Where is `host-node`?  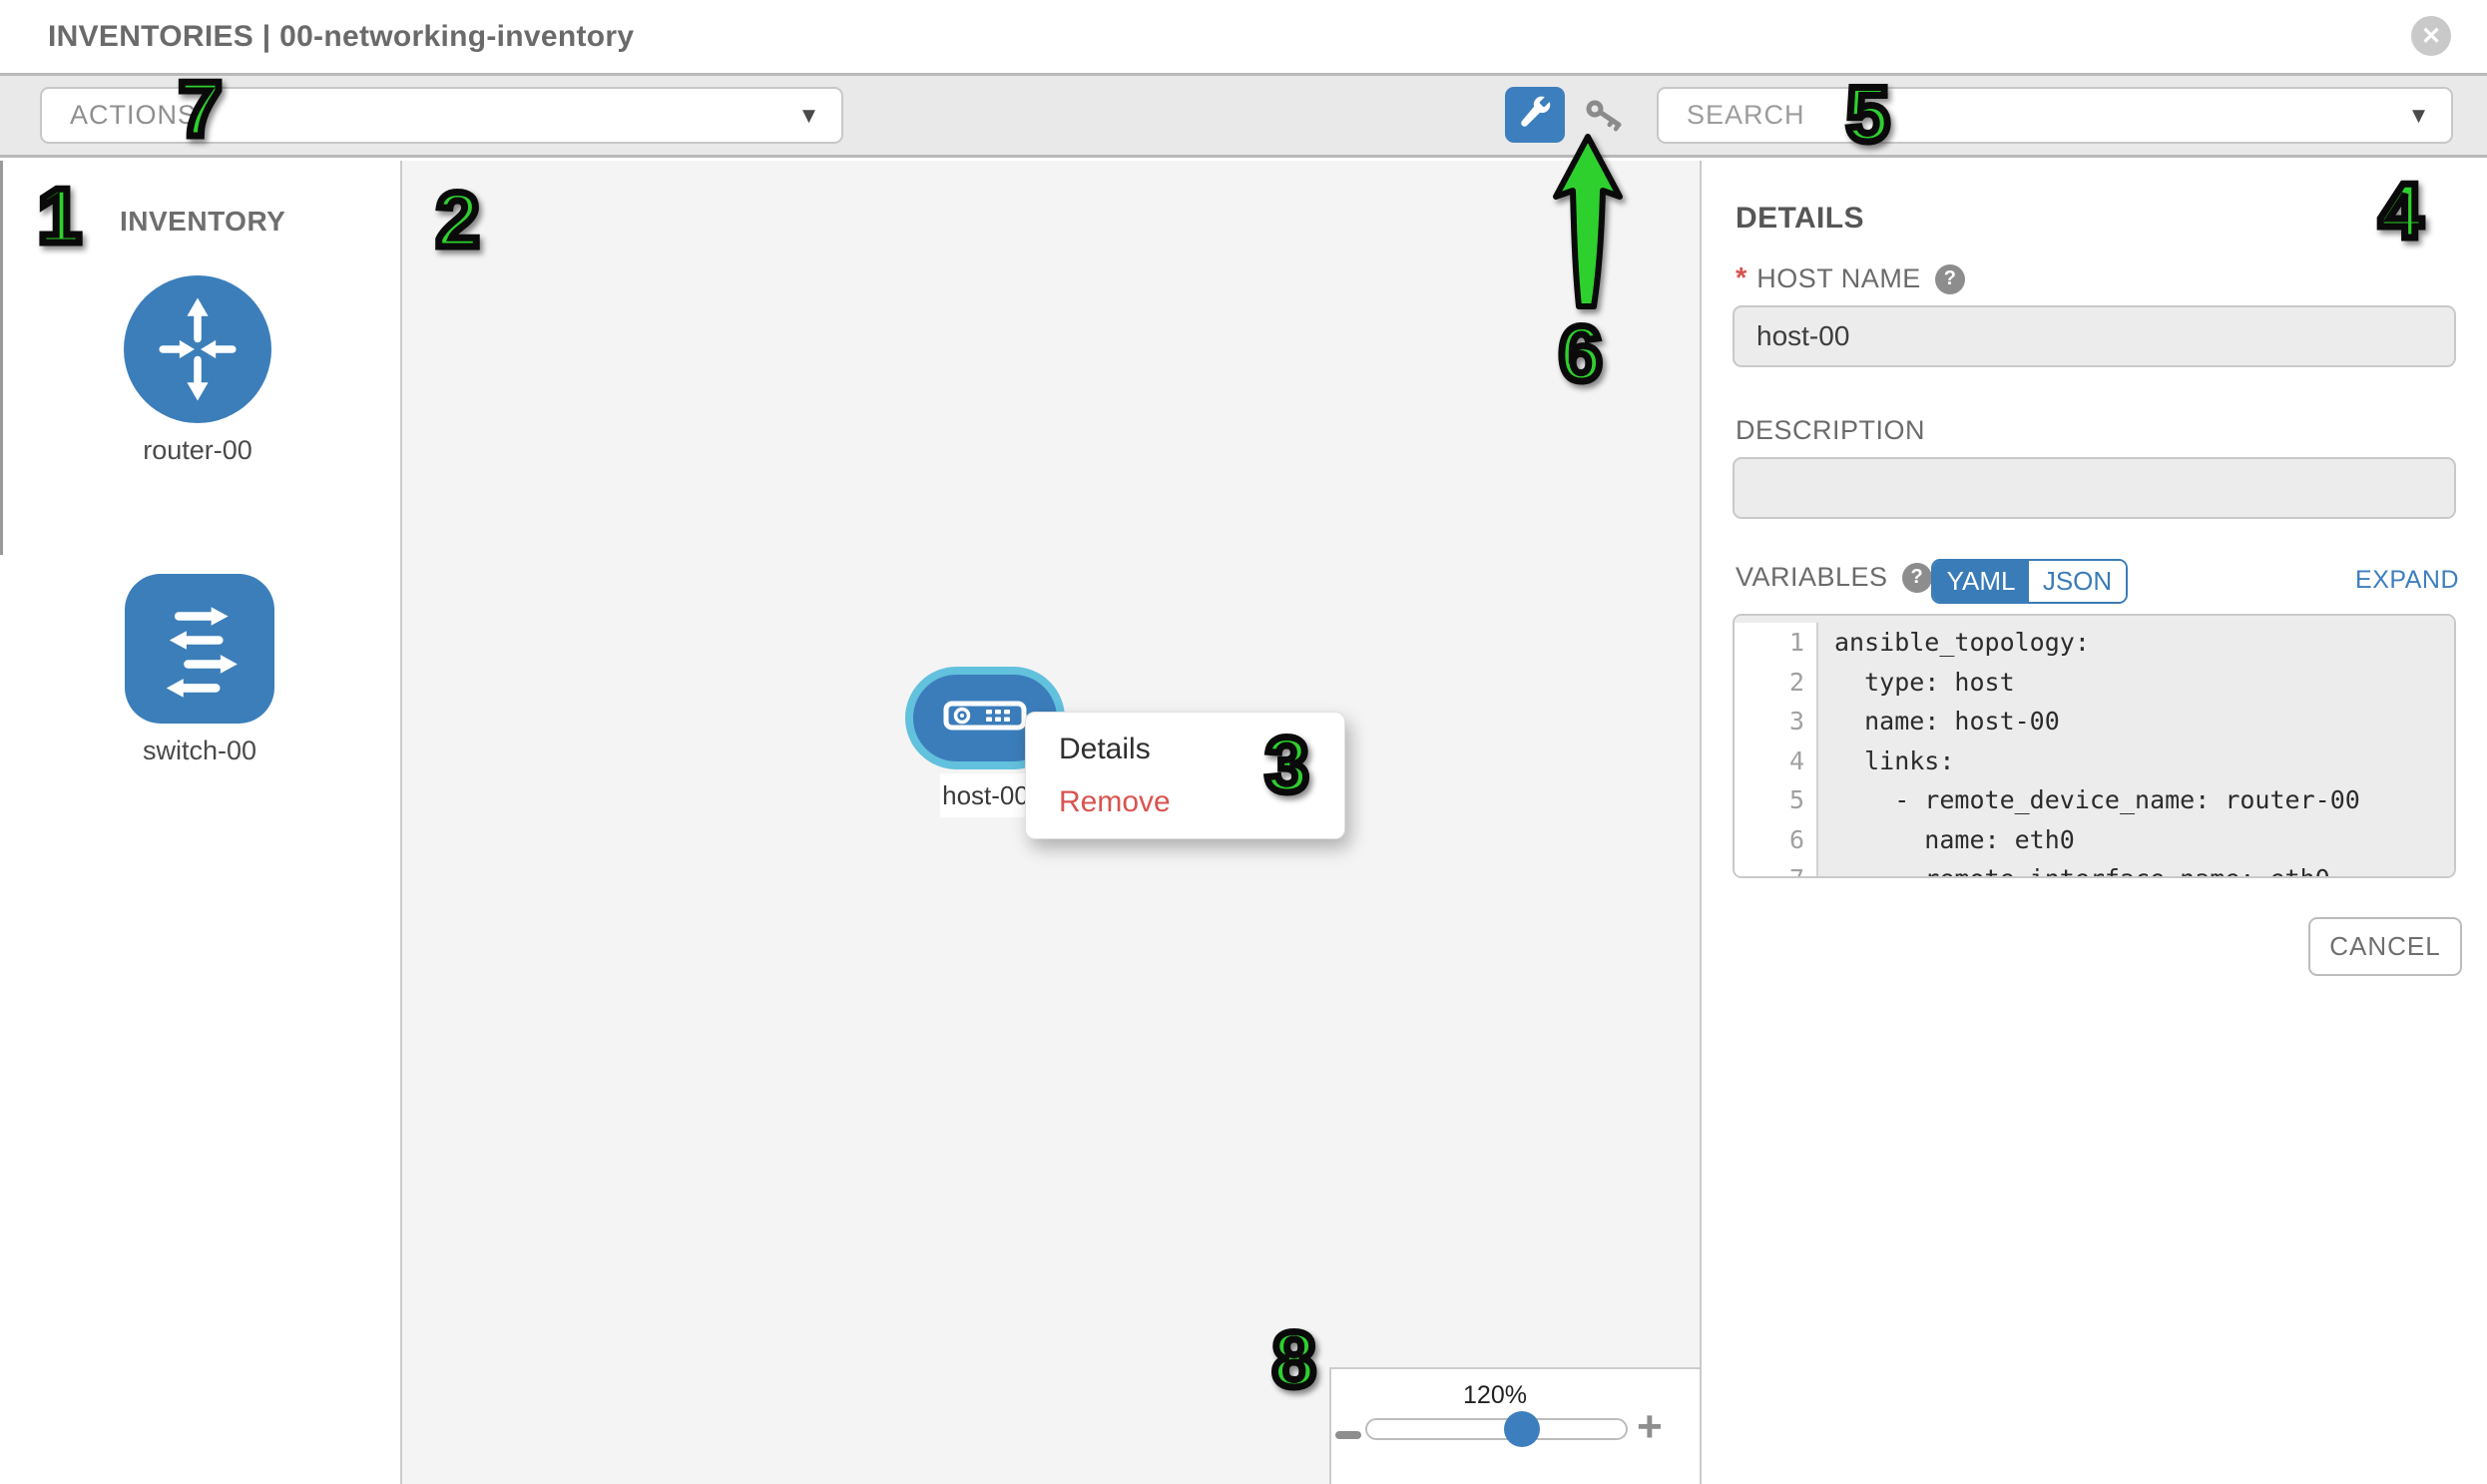
host-node is located at coordinates (985, 718).